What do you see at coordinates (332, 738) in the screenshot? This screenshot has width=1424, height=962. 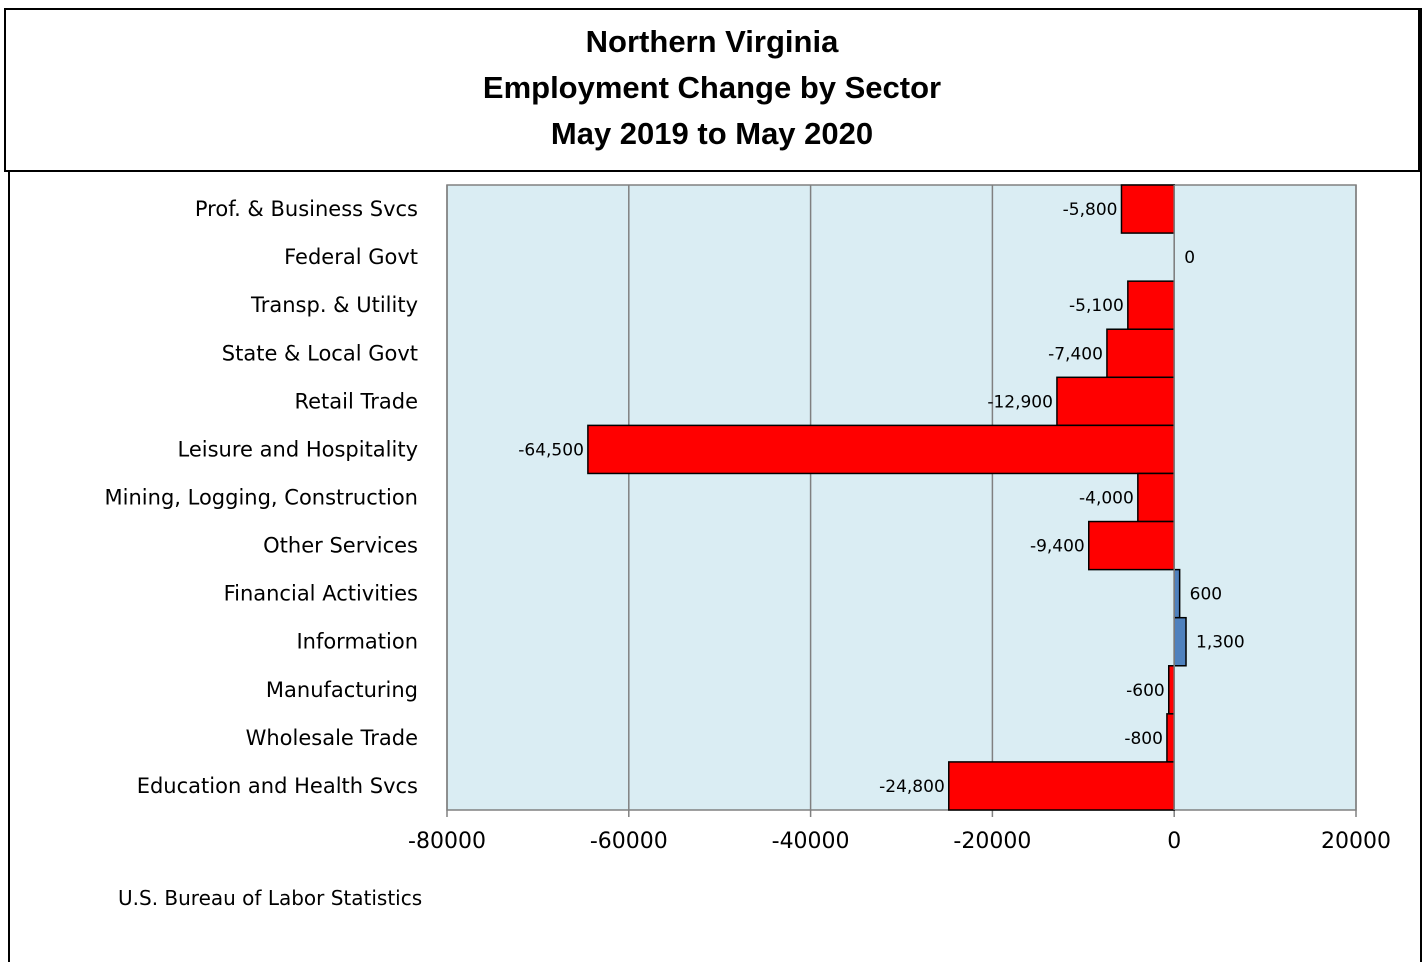 I see `category-label: Wholesale Trade` at bounding box center [332, 738].